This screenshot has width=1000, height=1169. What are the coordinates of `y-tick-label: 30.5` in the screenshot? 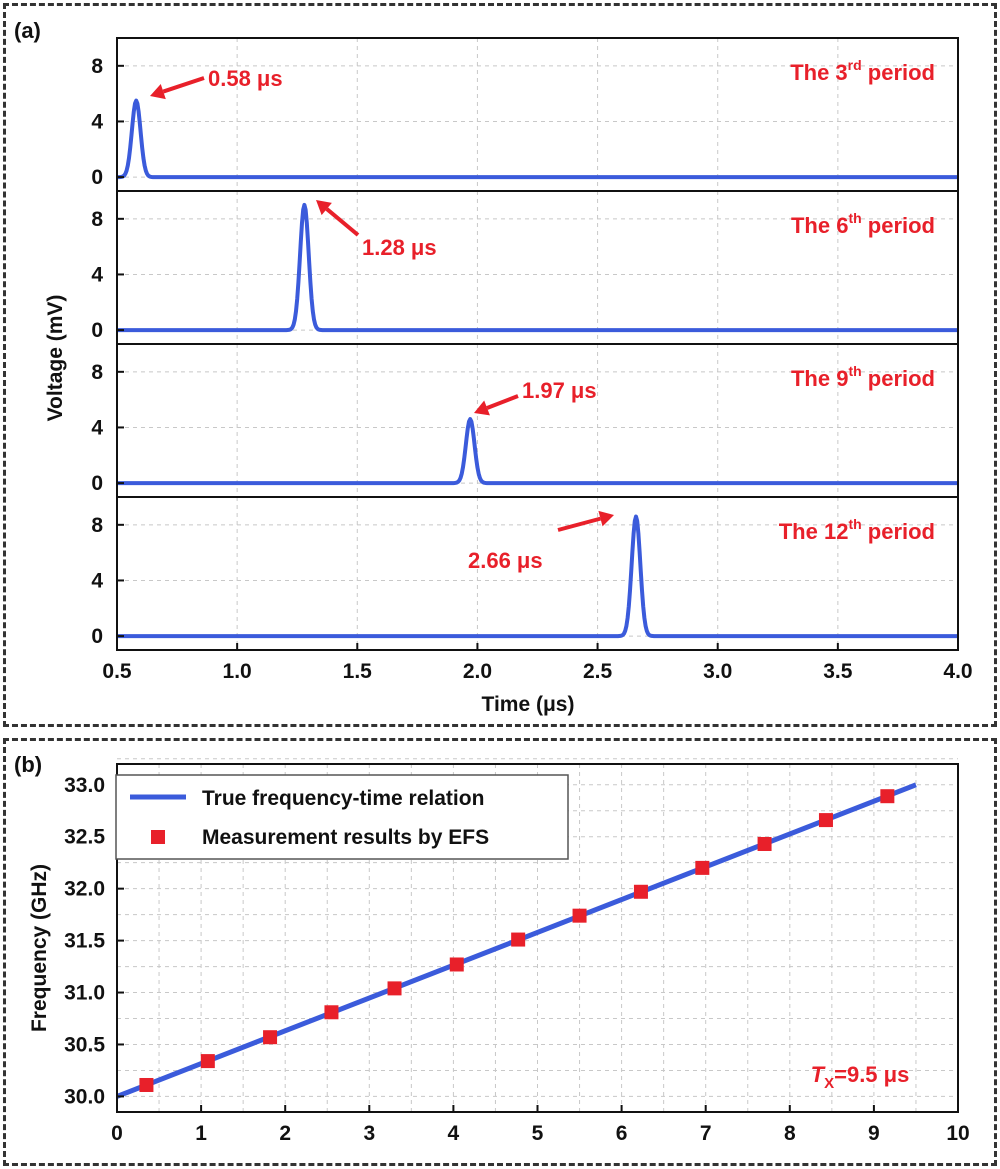 It's located at (84, 1044).